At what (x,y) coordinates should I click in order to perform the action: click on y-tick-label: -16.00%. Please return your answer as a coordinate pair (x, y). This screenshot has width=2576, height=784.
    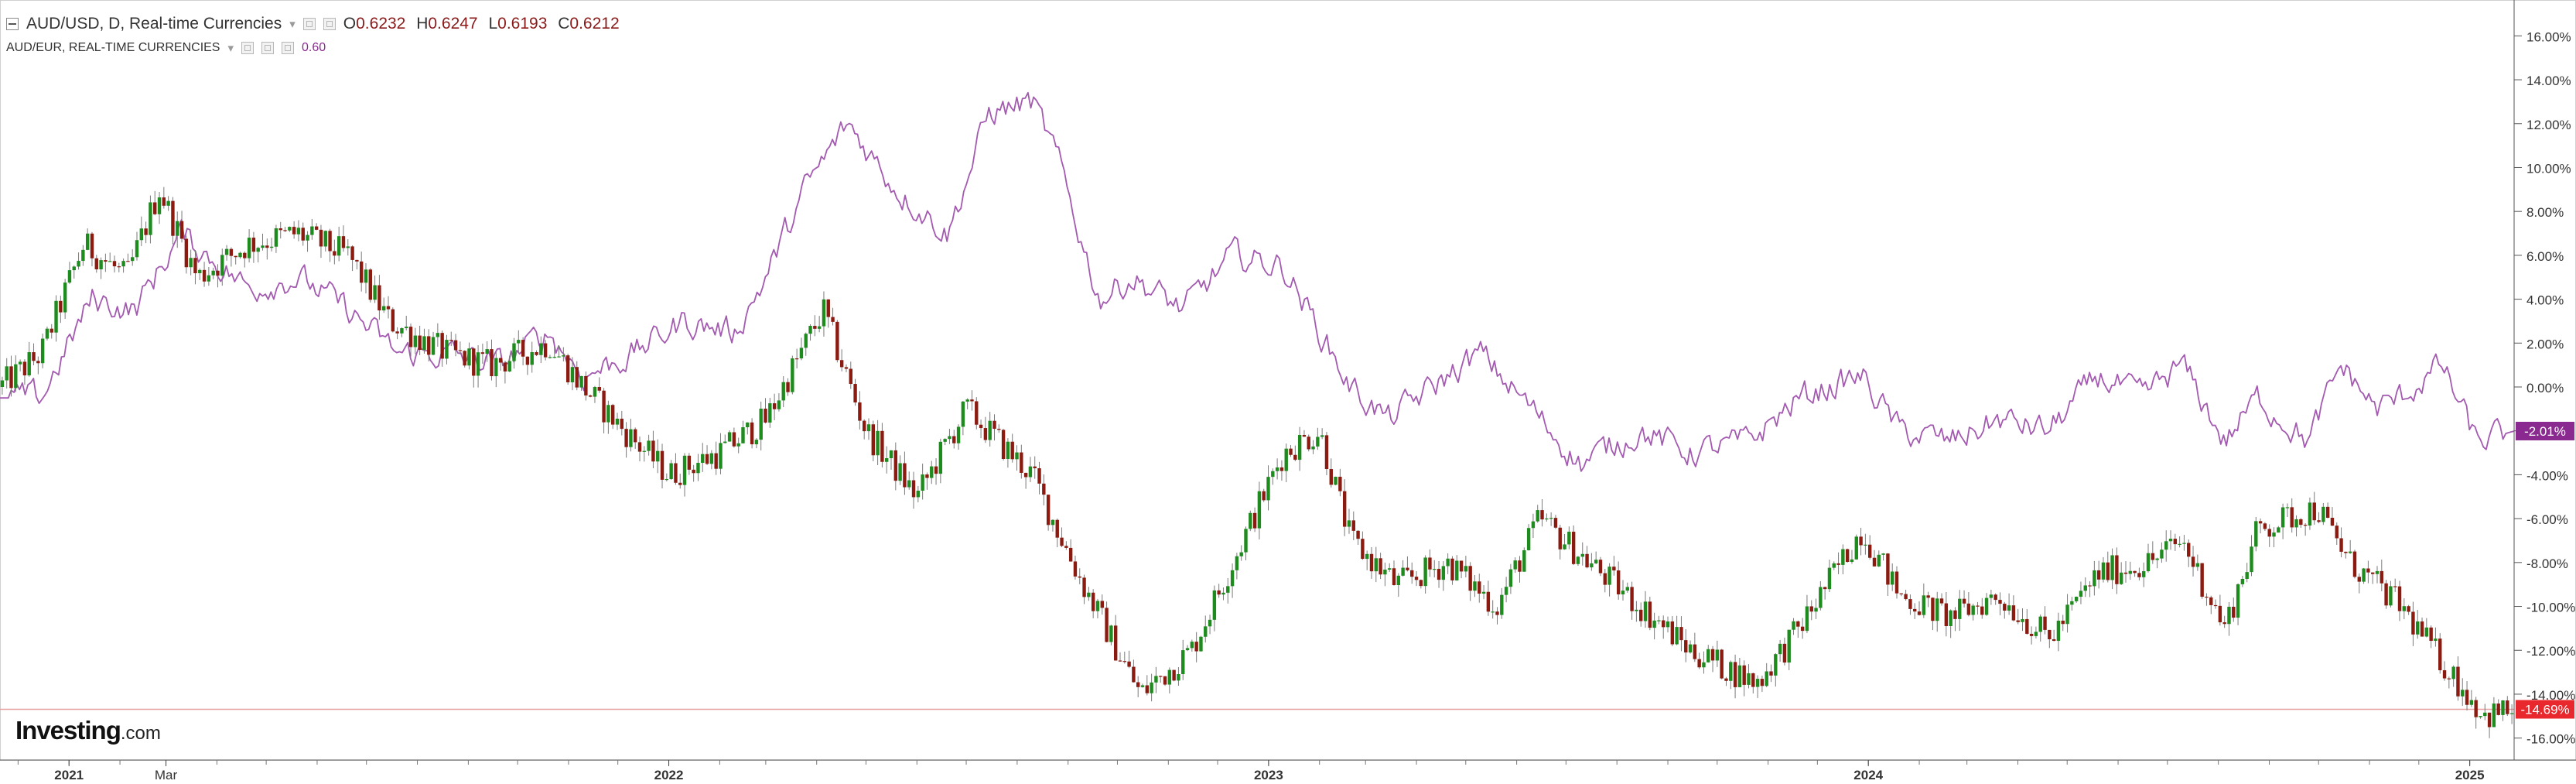
    Looking at the image, I should click on (2550, 739).